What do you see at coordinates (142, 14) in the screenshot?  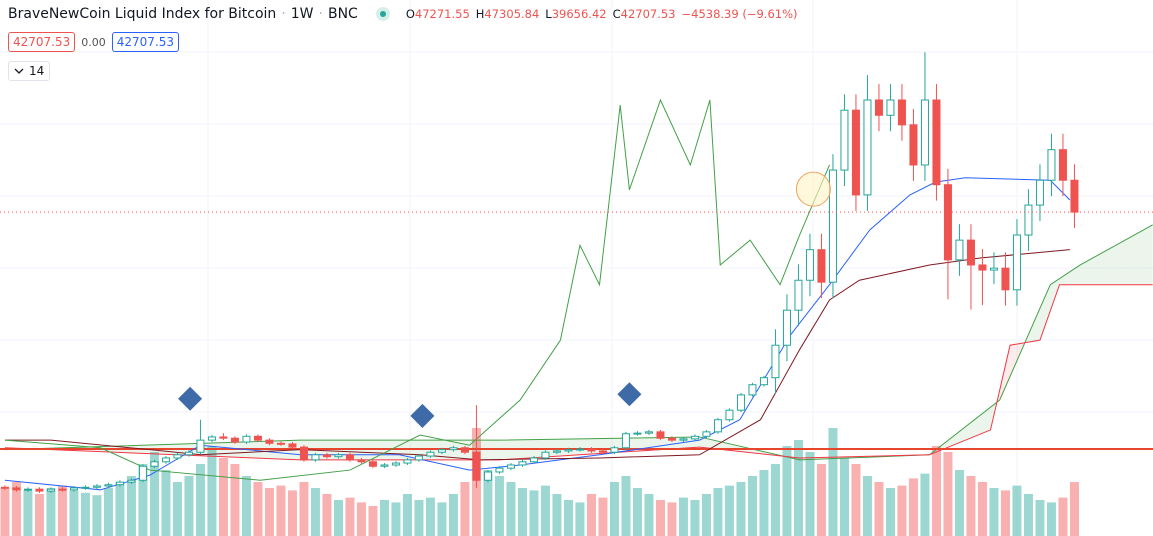 I see `symbol-title: BraveNewCoin Liquid Index for Bitcoin` at bounding box center [142, 14].